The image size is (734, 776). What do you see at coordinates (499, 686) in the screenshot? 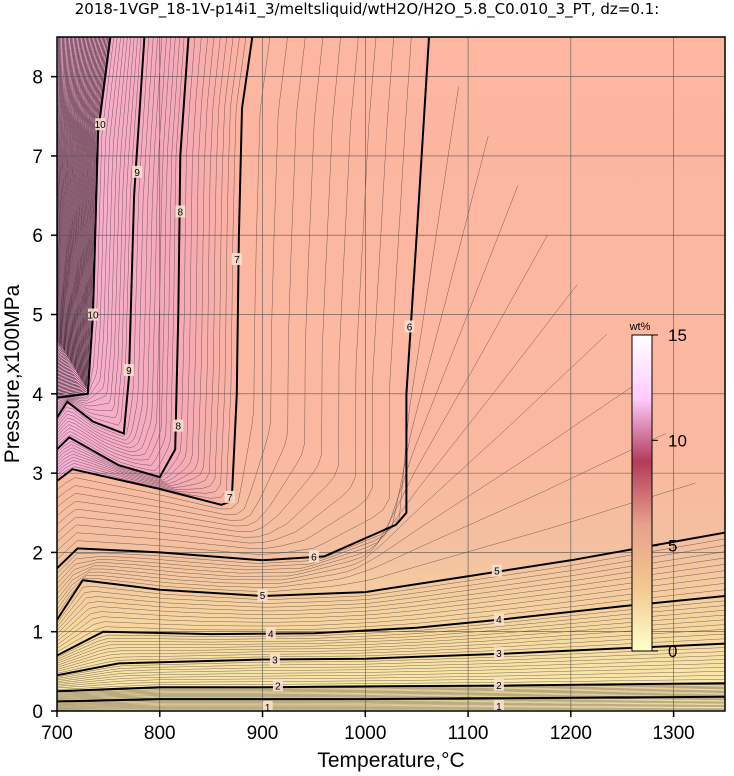
I see `contour-label-text: 2` at bounding box center [499, 686].